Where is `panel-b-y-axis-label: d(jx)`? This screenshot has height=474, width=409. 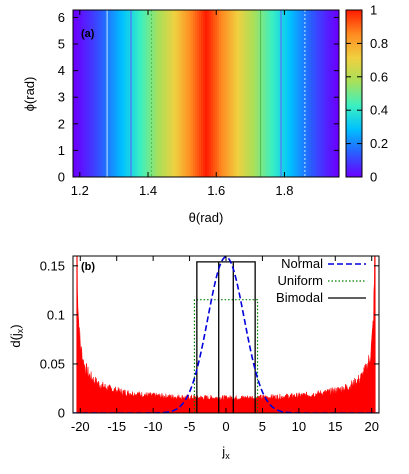 panel-b-y-axis-label: d(jx) is located at coordinates (16, 335).